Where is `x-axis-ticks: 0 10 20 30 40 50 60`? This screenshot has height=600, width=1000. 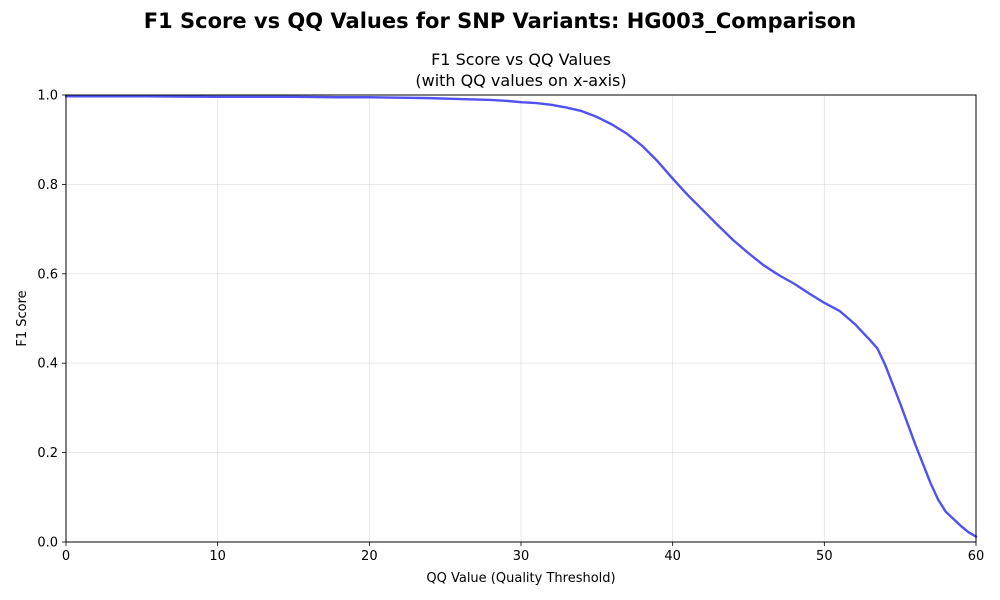
x-axis-ticks: 0 10 20 30 40 50 60 is located at coordinates (523, 553).